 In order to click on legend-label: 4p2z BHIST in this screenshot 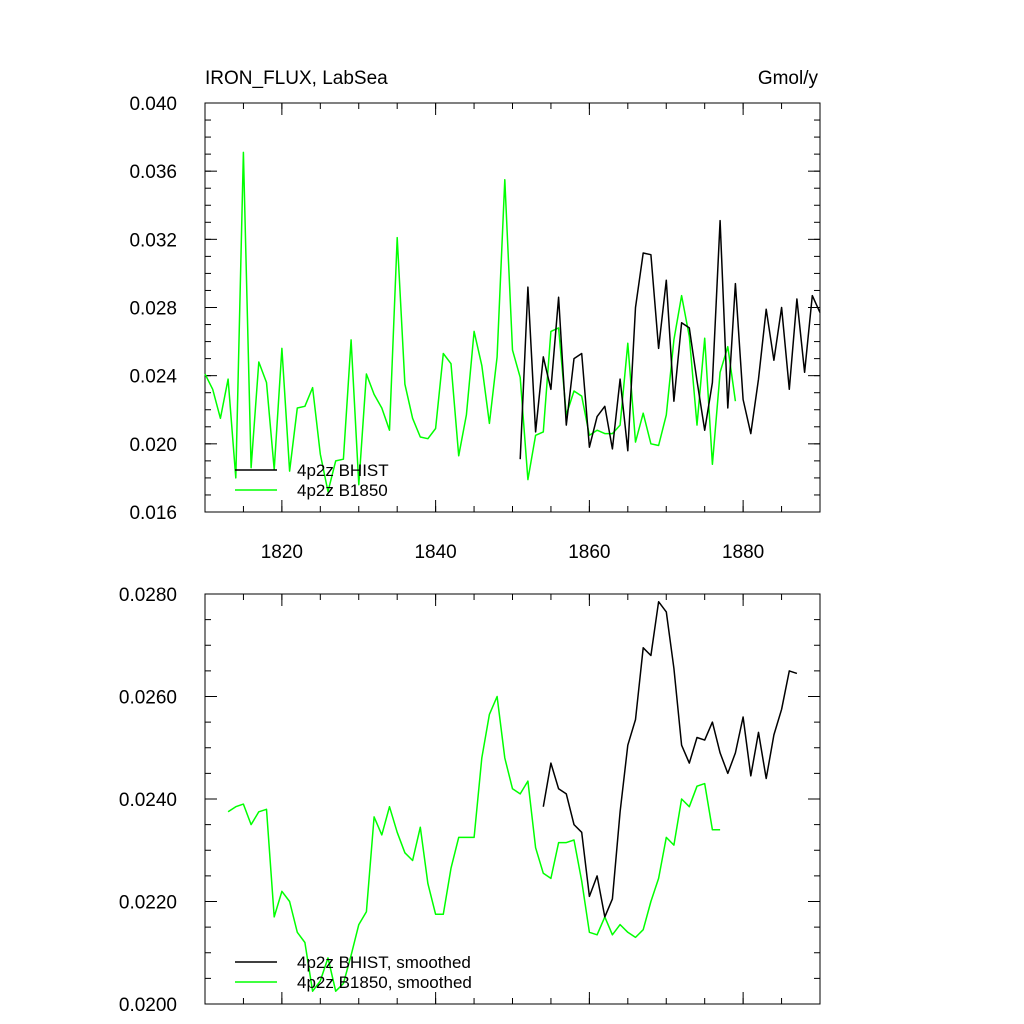, I will do `click(343, 470)`.